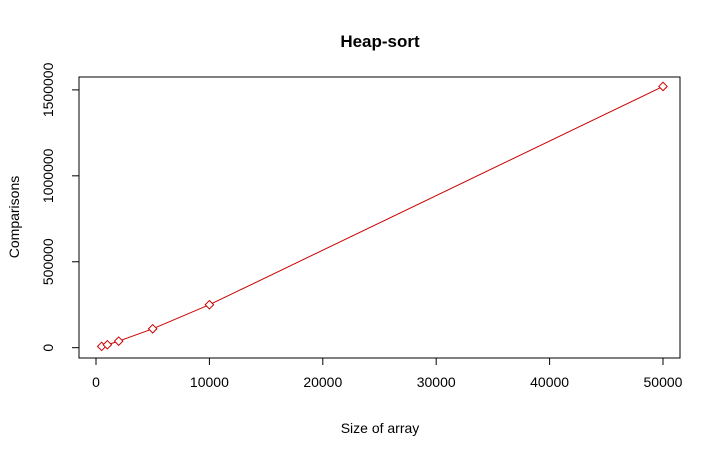  Describe the element at coordinates (60, 207) in the screenshot. I see `y-axis: 0 500000 1000000 1500000` at that location.